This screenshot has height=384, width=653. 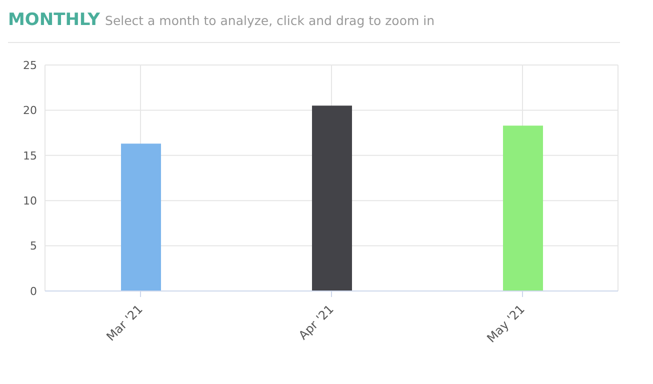 What do you see at coordinates (30, 201) in the screenshot?
I see `y-tick-label: 10` at bounding box center [30, 201].